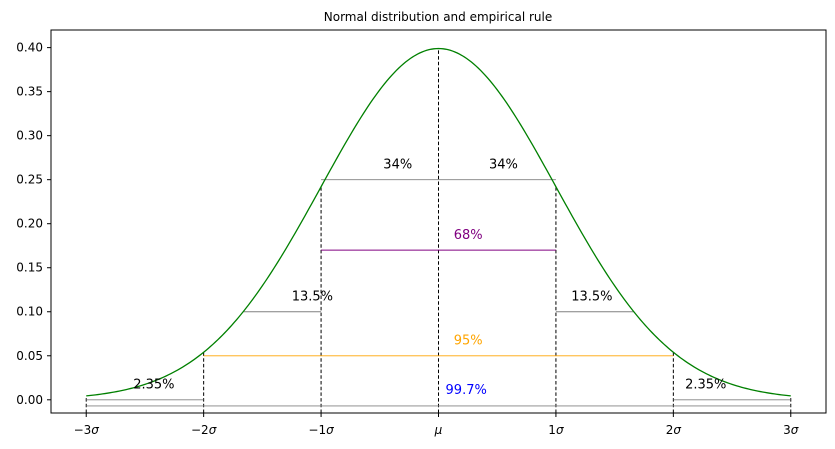 The height and width of the screenshot is (449, 835). Describe the element at coordinates (29, 224) in the screenshot. I see `y-tick-label: 0.20` at that location.